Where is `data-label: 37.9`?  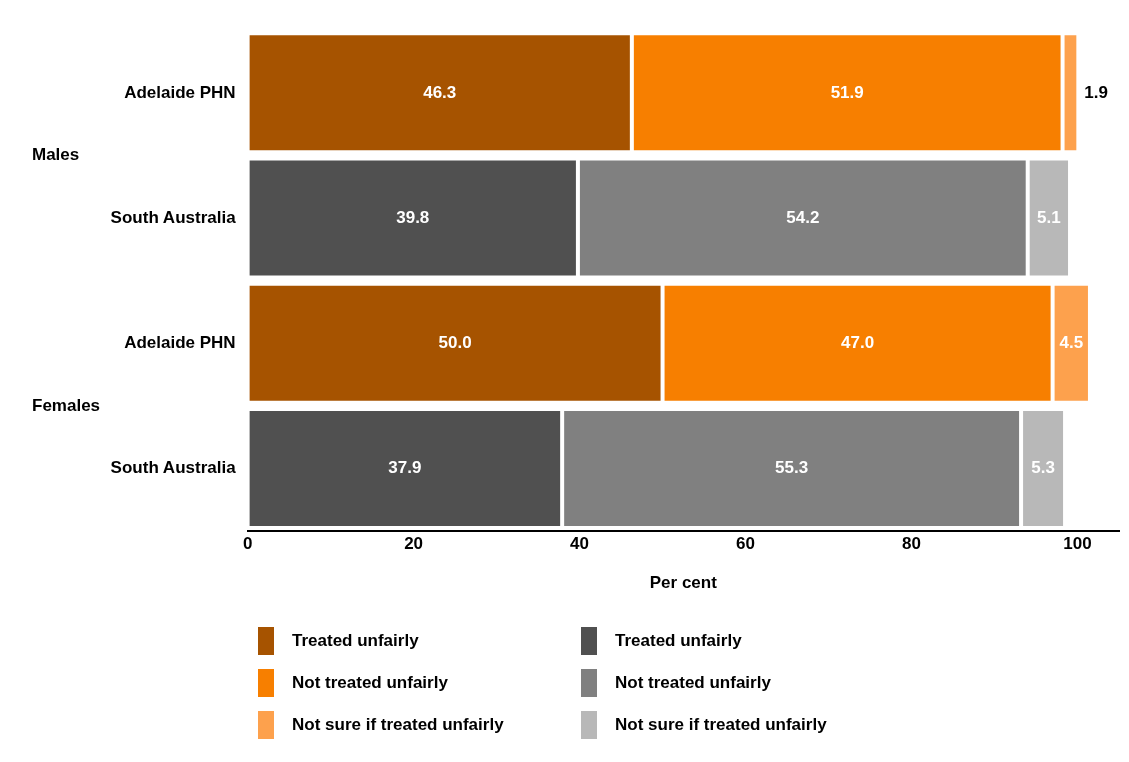 data-label: 37.9 is located at coordinates (405, 468).